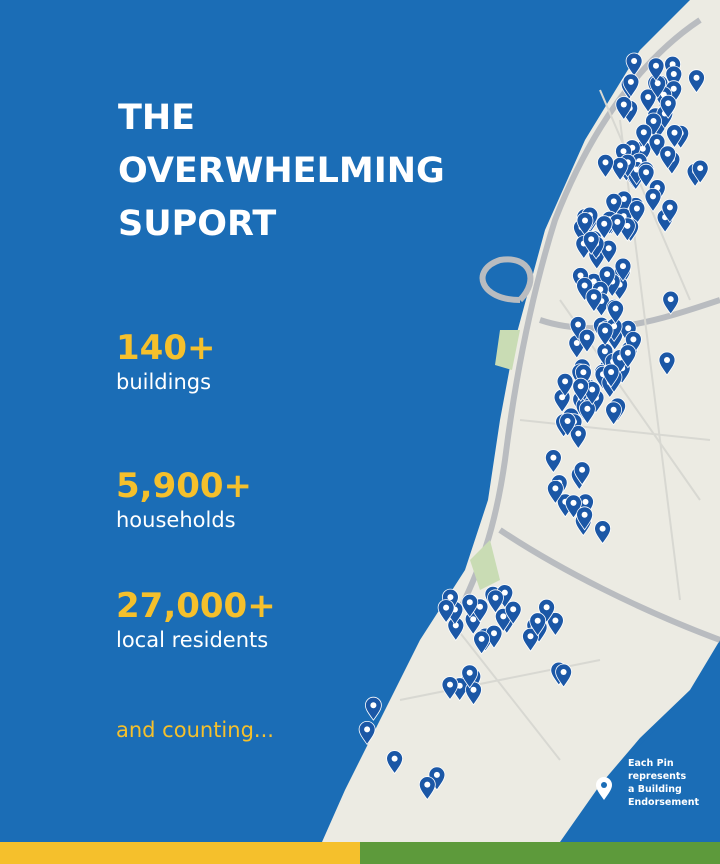 This screenshot has height=864, width=720. Describe the element at coordinates (281, 171) in the screenshot. I see `title: THE OVERWHELMING SUPORT` at that location.